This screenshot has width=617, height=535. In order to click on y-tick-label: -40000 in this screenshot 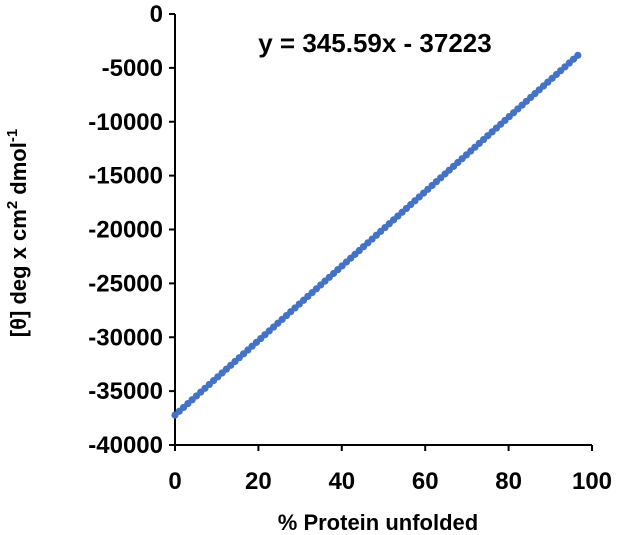, I will do `click(125, 445)`.